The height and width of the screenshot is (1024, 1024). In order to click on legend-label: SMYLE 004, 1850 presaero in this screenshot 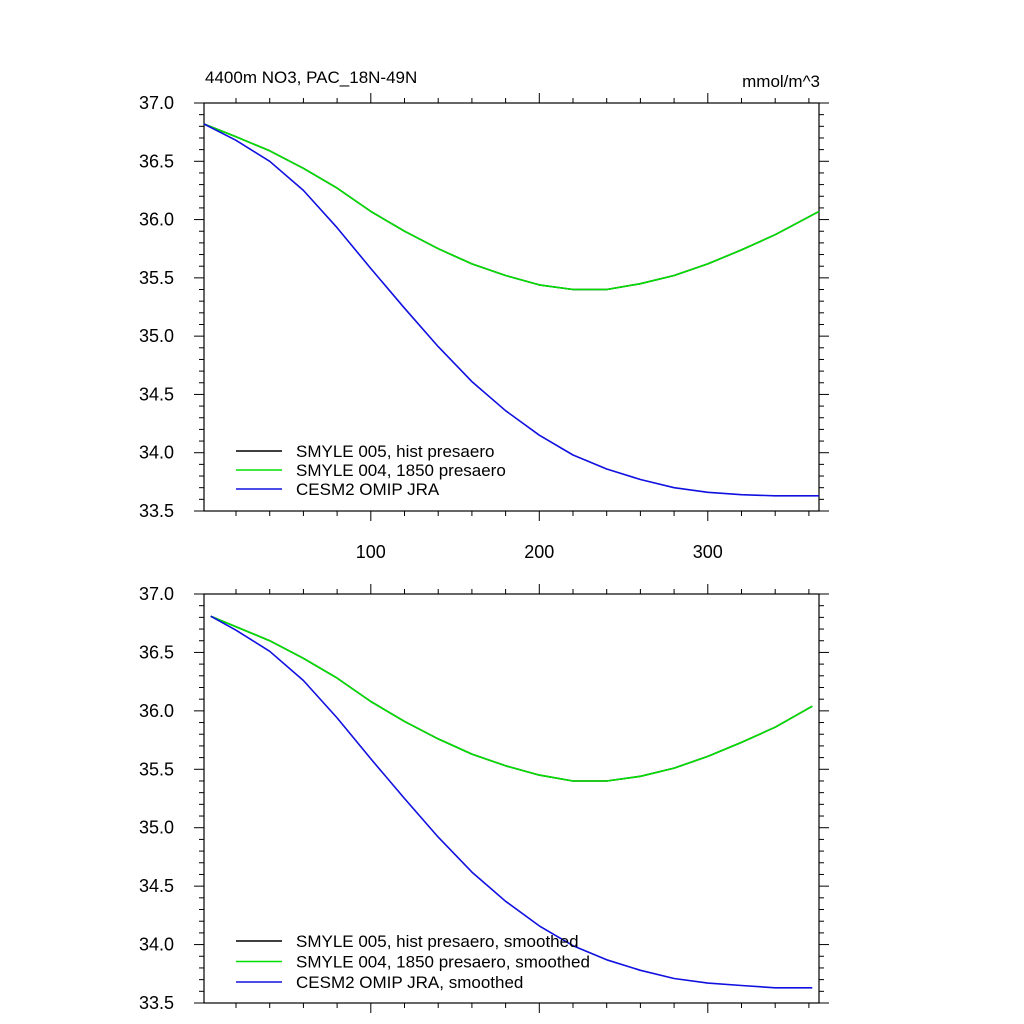, I will do `click(401, 470)`.